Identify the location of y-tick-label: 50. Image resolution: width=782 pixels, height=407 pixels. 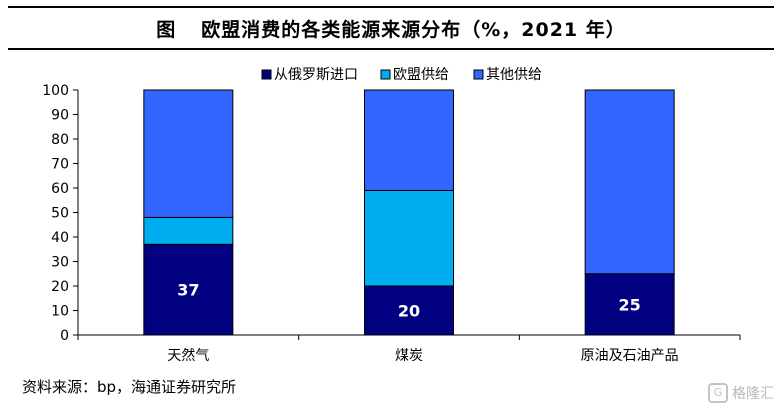
(60, 214).